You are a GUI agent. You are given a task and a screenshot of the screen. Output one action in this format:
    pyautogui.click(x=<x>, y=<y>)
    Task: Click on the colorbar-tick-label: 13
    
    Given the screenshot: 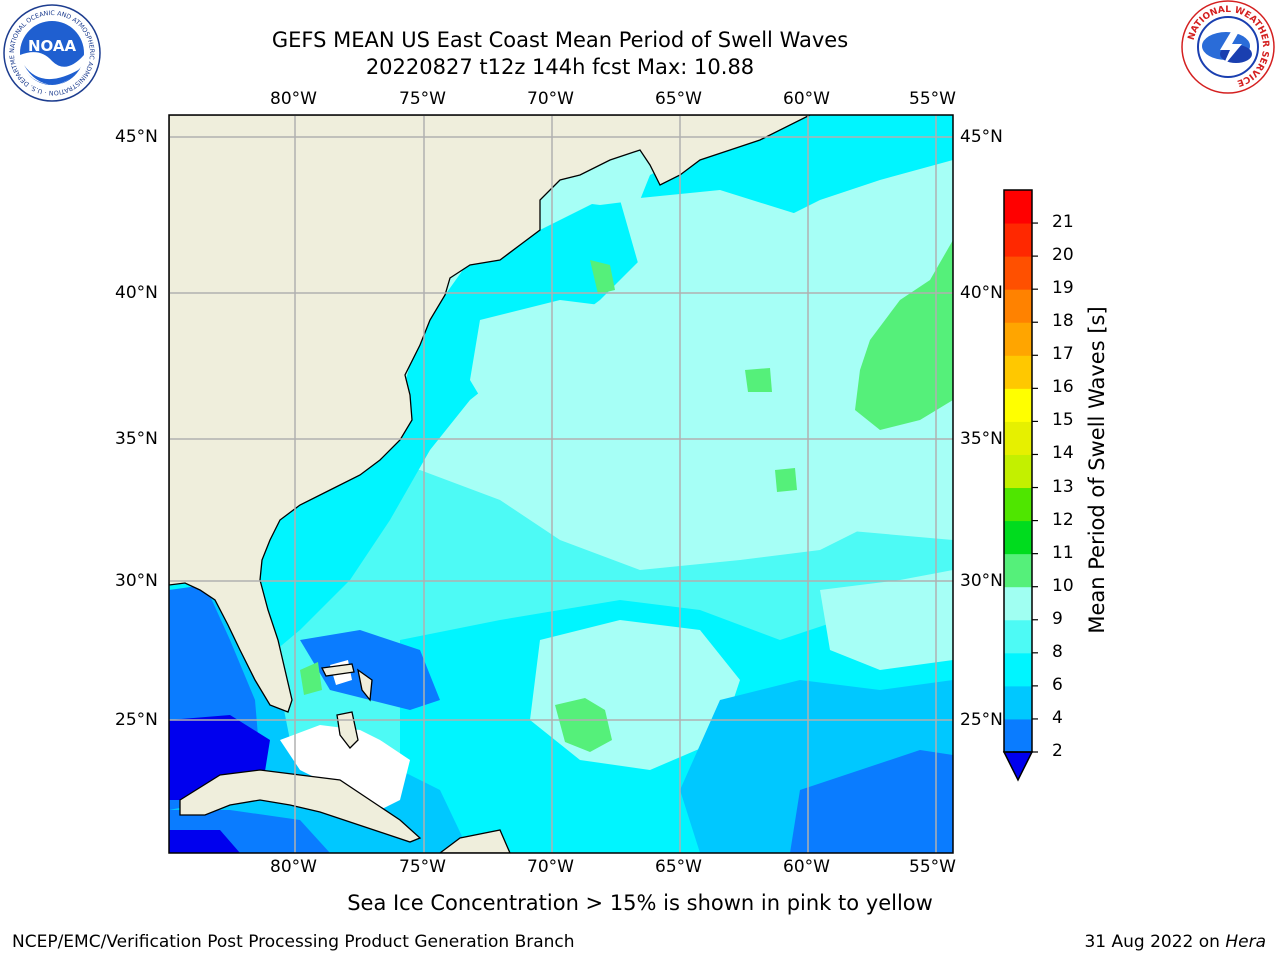 What is the action you would take?
    pyautogui.click(x=1063, y=486)
    